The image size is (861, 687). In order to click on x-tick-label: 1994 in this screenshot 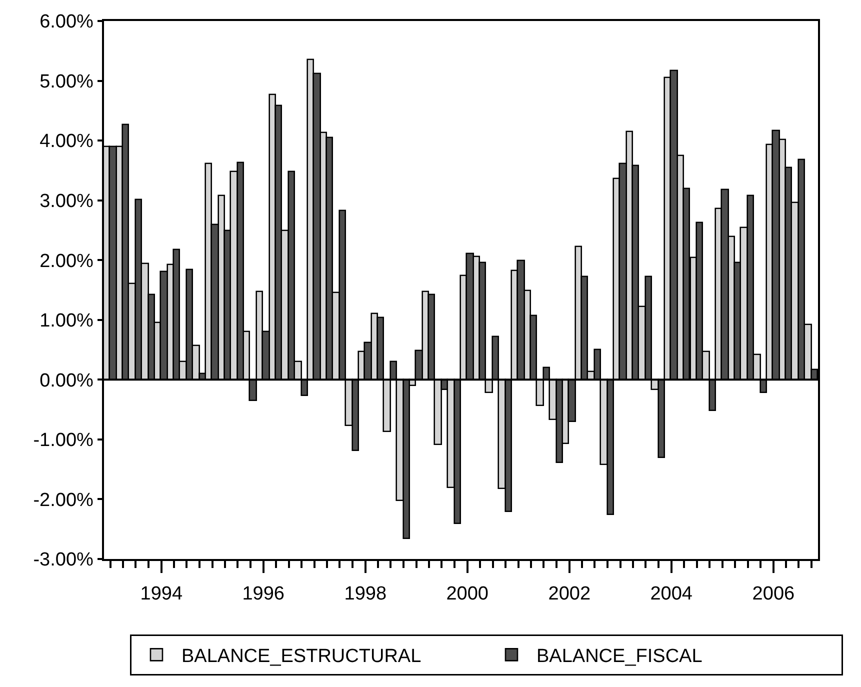, I will do `click(161, 594)`.